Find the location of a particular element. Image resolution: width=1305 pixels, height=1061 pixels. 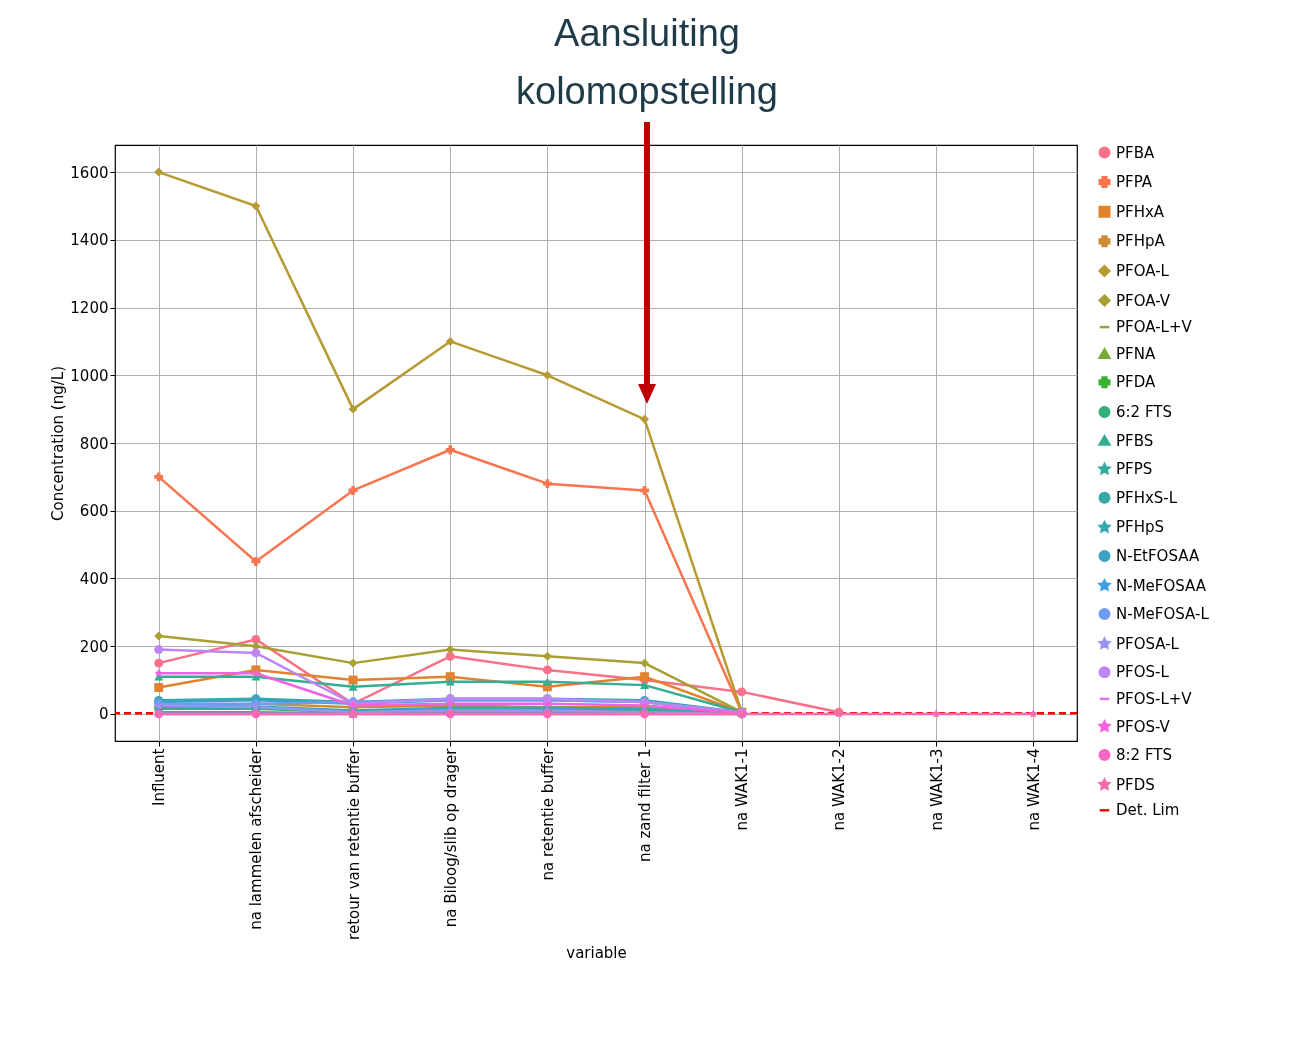

legend-label: PFPS is located at coordinates (1134, 469).